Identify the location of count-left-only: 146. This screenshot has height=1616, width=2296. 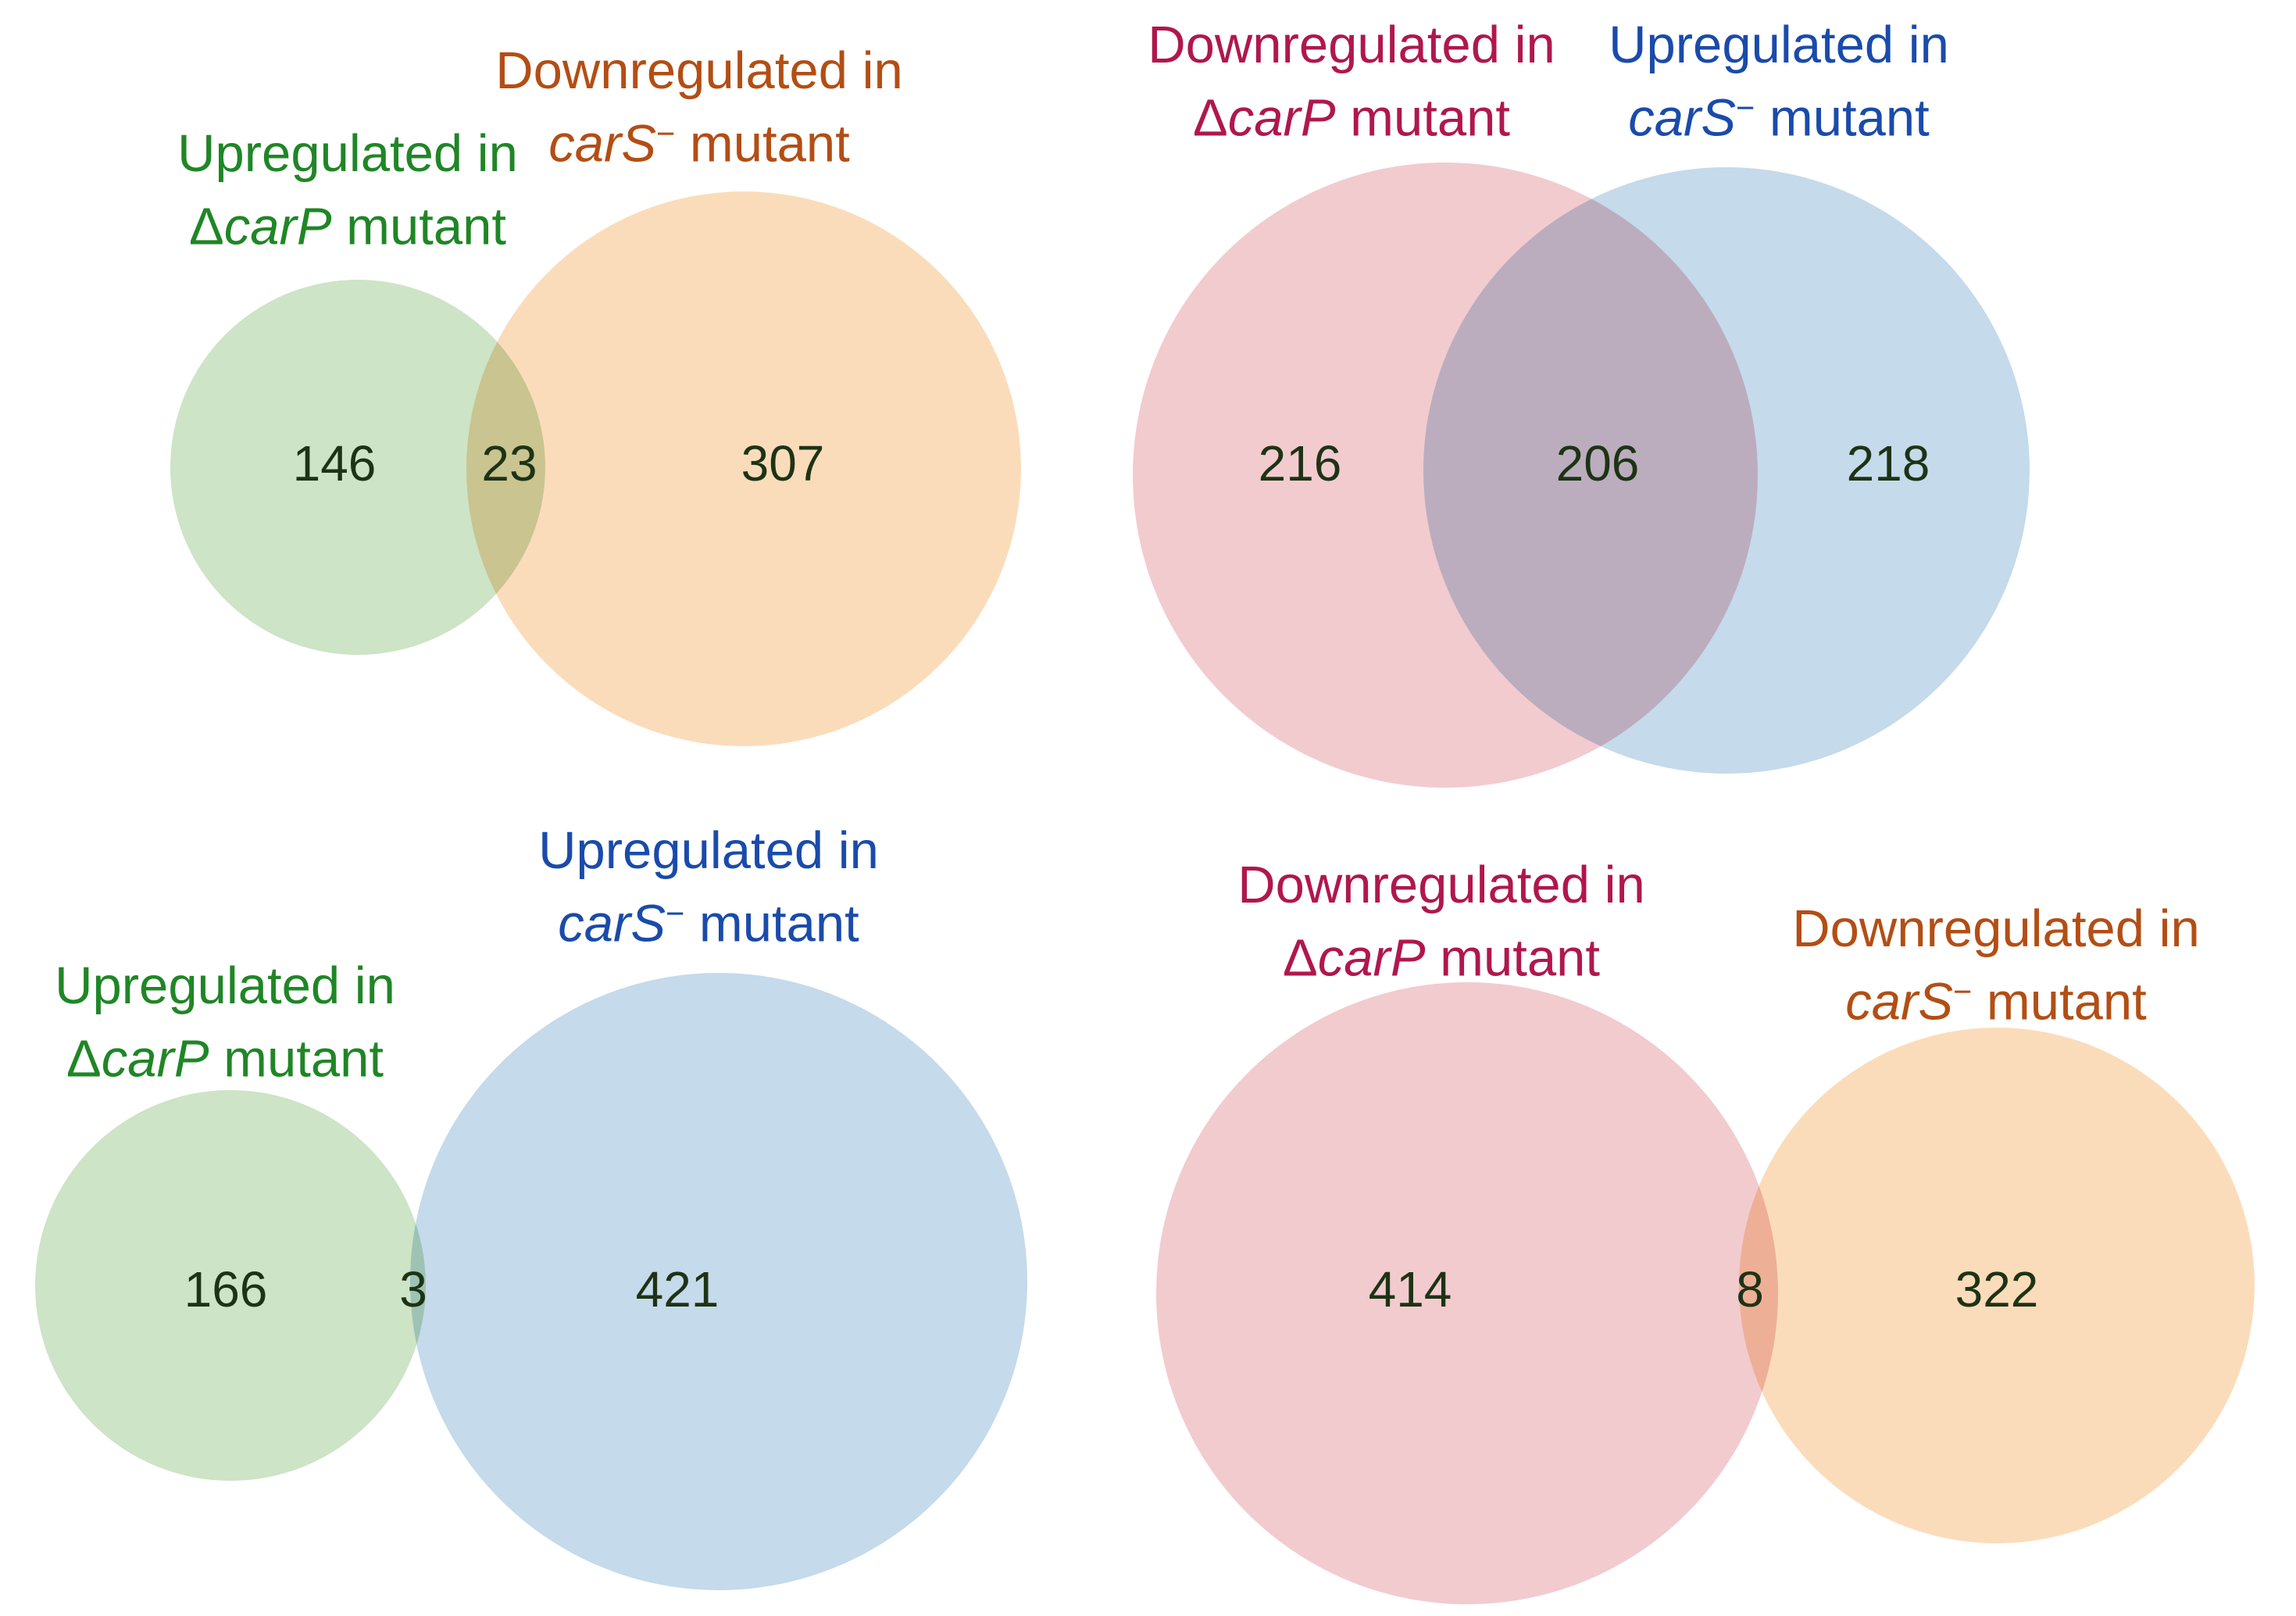
(335, 463).